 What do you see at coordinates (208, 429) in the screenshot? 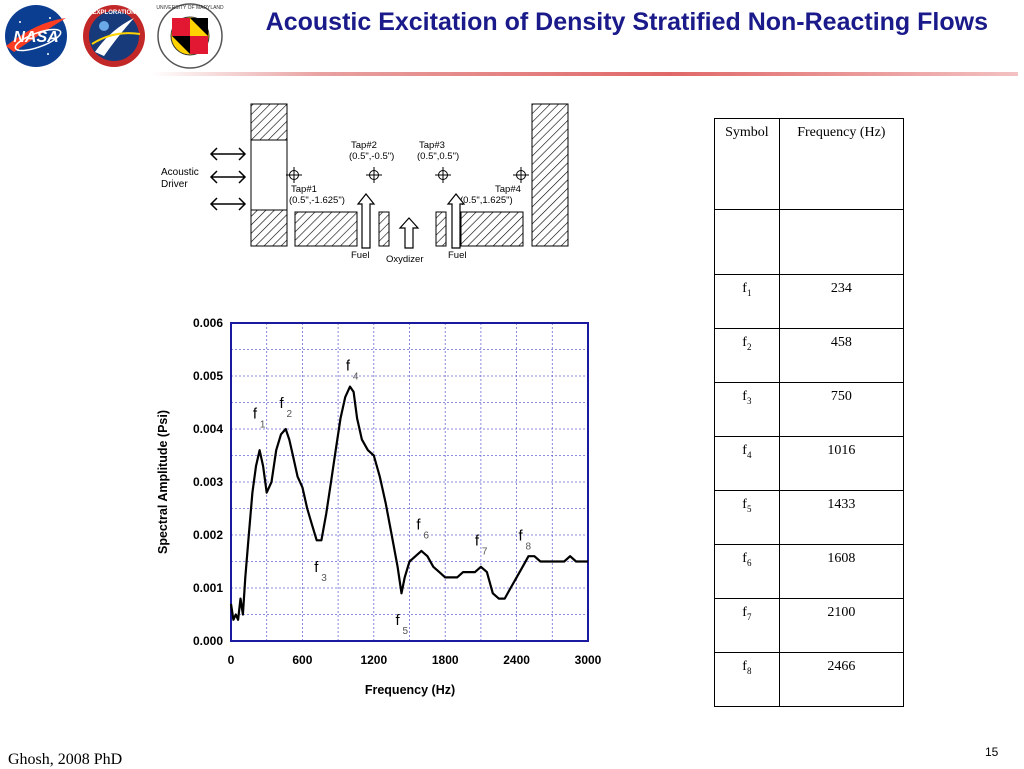
I see `y-tick-label: 0.004` at bounding box center [208, 429].